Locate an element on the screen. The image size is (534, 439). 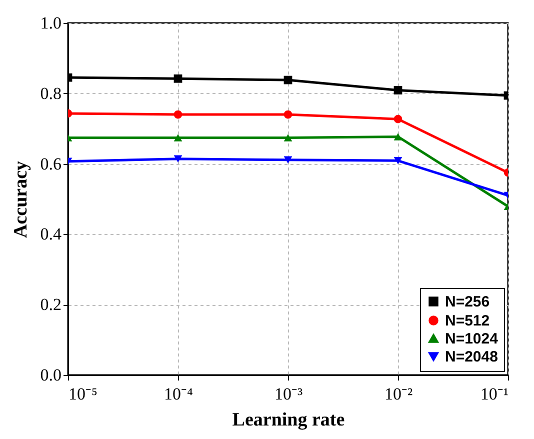
y-tick-label: 0.8 is located at coordinates (51, 93).